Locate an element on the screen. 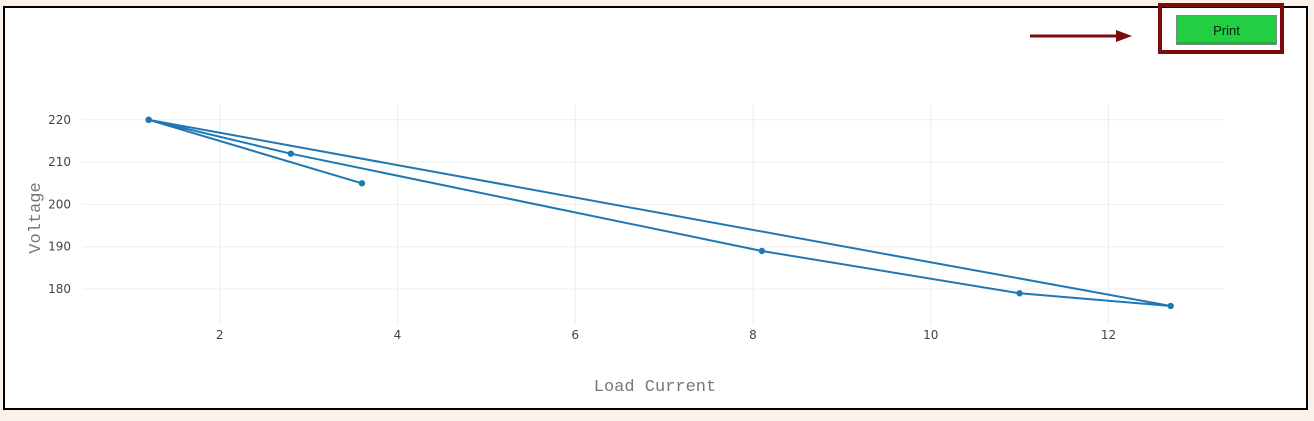 The image size is (1314, 421). x-tick-label: 4 is located at coordinates (398, 335).